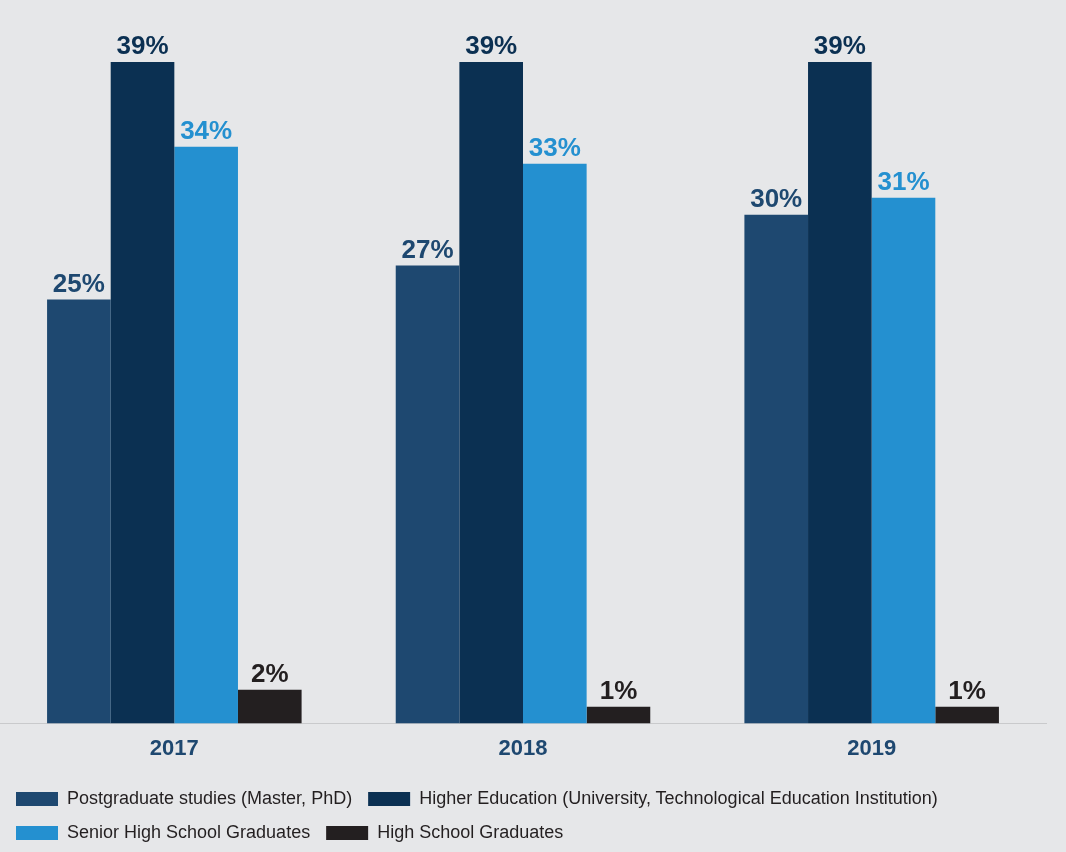  I want to click on x-tick-label: 2019, so click(872, 747).